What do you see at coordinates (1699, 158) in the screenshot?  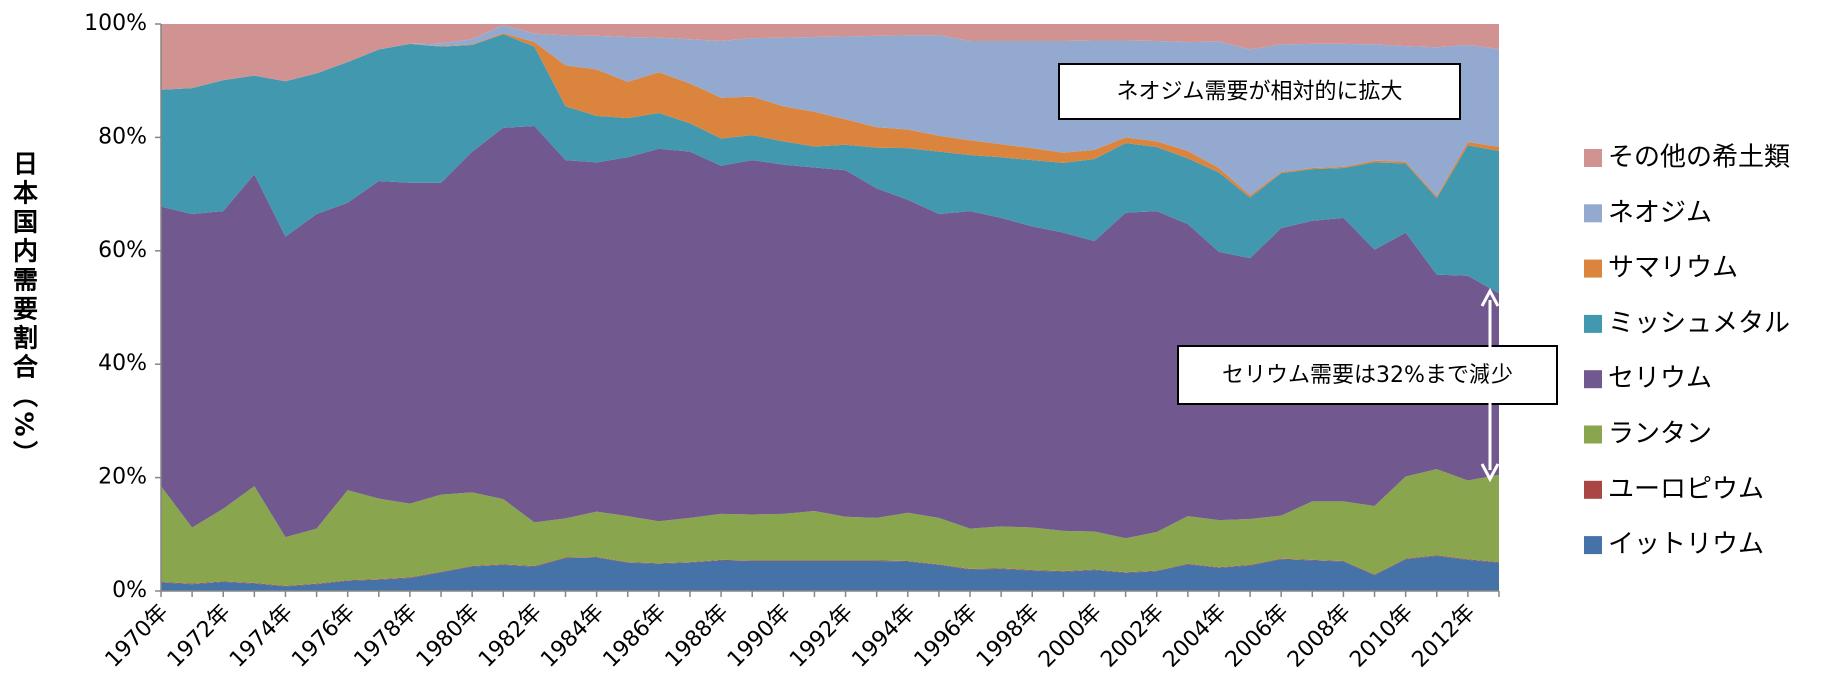 I see `legend-label: その他の希土類` at bounding box center [1699, 158].